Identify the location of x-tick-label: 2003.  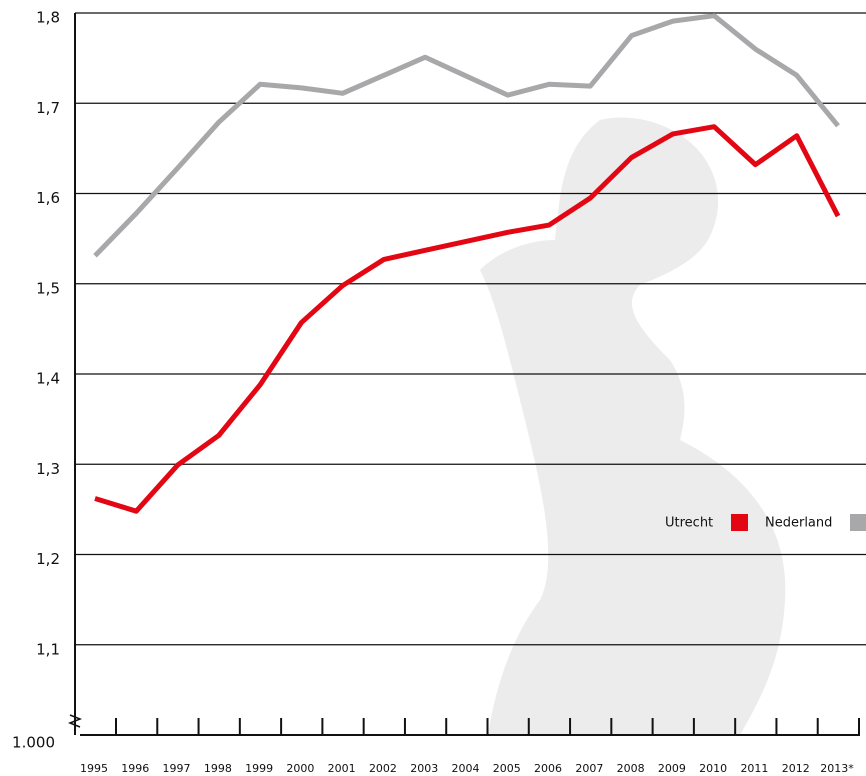
(424, 768).